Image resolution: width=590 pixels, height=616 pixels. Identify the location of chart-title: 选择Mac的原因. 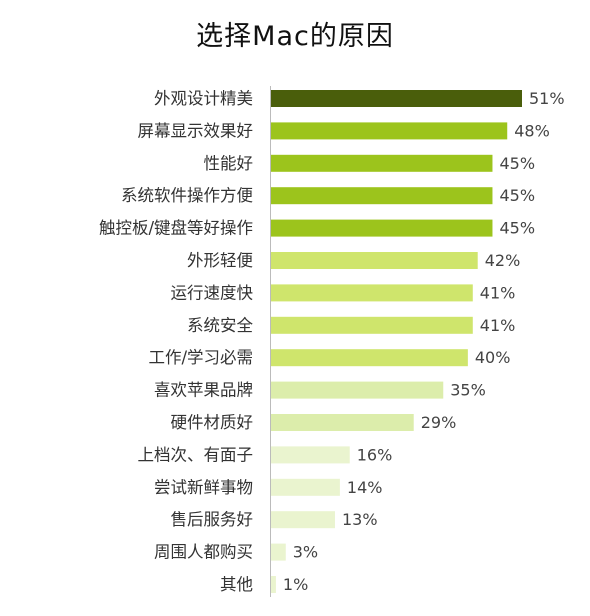
(295, 36).